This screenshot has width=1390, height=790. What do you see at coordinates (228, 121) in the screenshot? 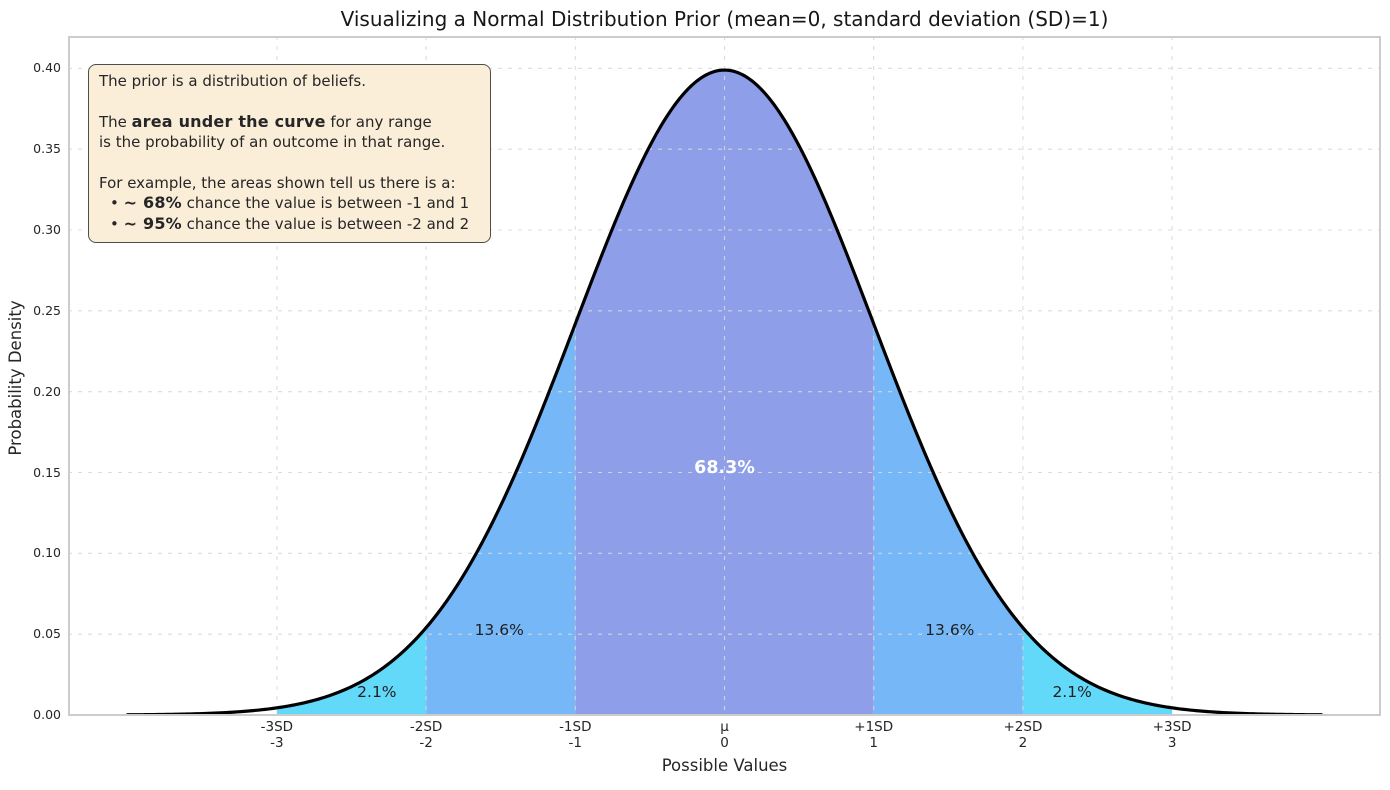
I see `infobox-bold-text: area under the curve` at bounding box center [228, 121].